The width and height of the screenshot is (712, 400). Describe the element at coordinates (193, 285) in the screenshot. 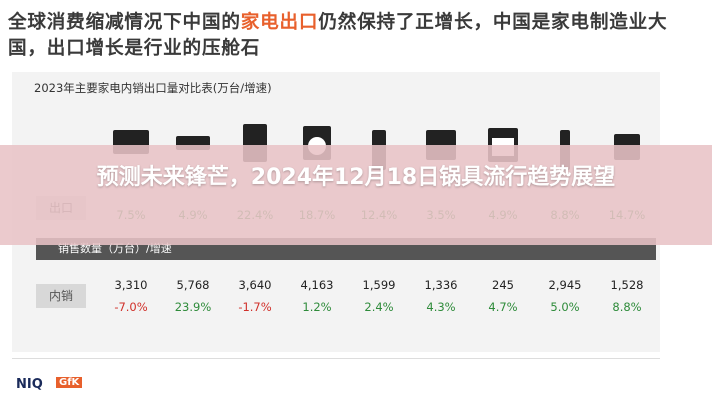

I see `table-cell: 5,768` at that location.